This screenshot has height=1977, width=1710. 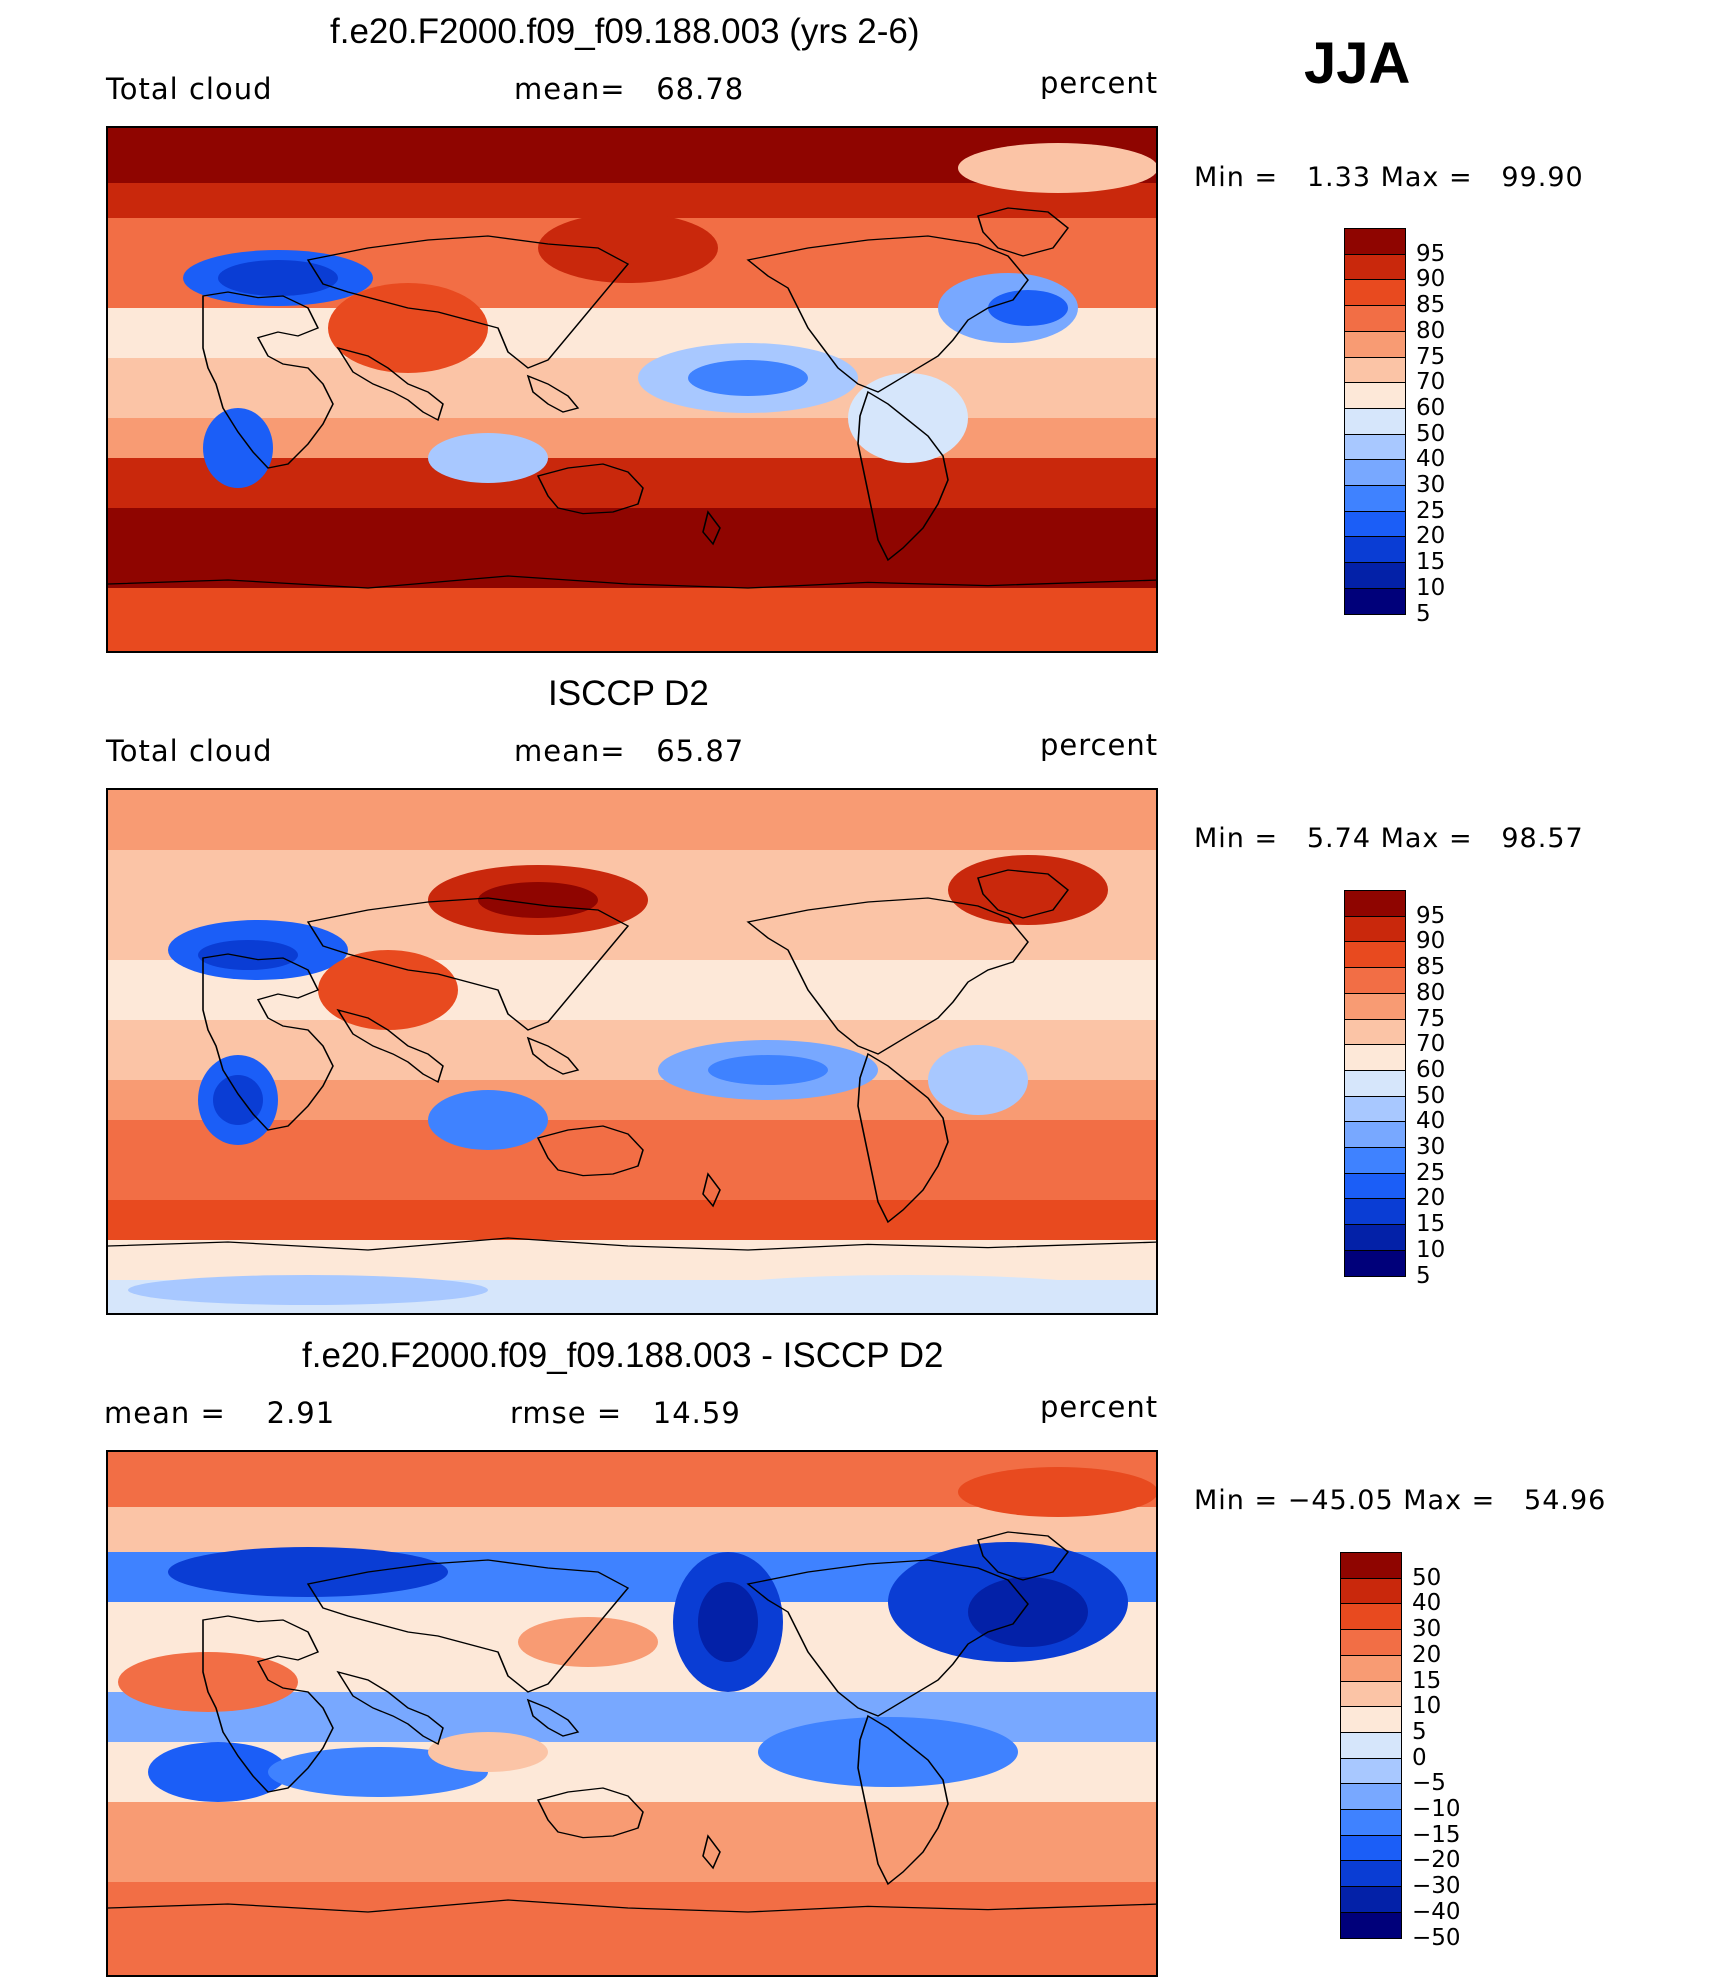 What do you see at coordinates (220, 1413) in the screenshot?
I see `mean-label: mean = 2.91` at bounding box center [220, 1413].